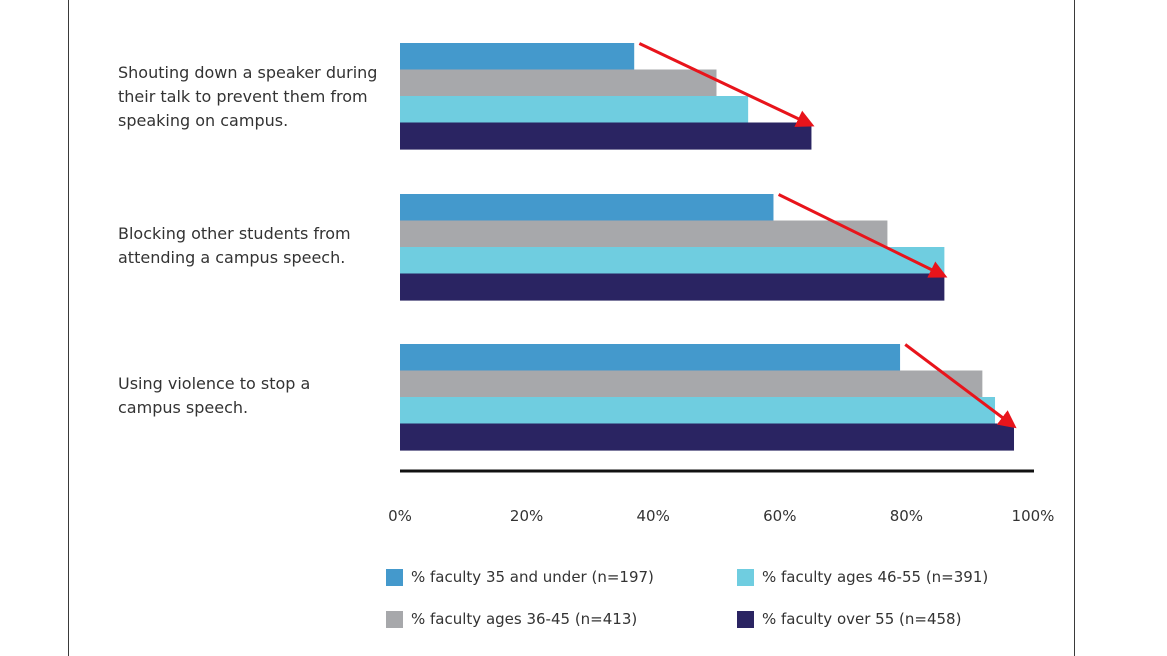 Image resolution: width=1167 pixels, height=656 pixels. I want to click on category-label-3: Using violence to stop a campus speech., so click(253, 396).